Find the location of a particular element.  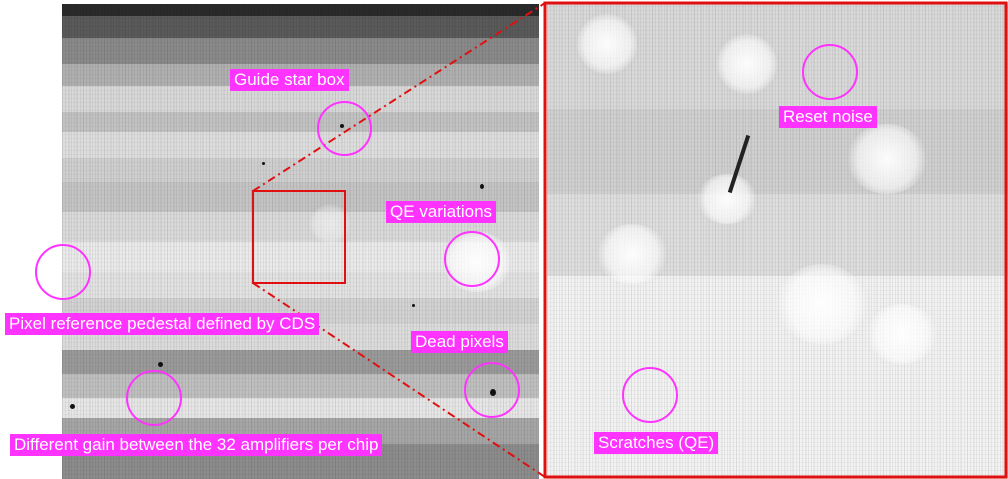

label-pixel-reference: Pixel reference pedestal defined by CDS is located at coordinates (162, 324).